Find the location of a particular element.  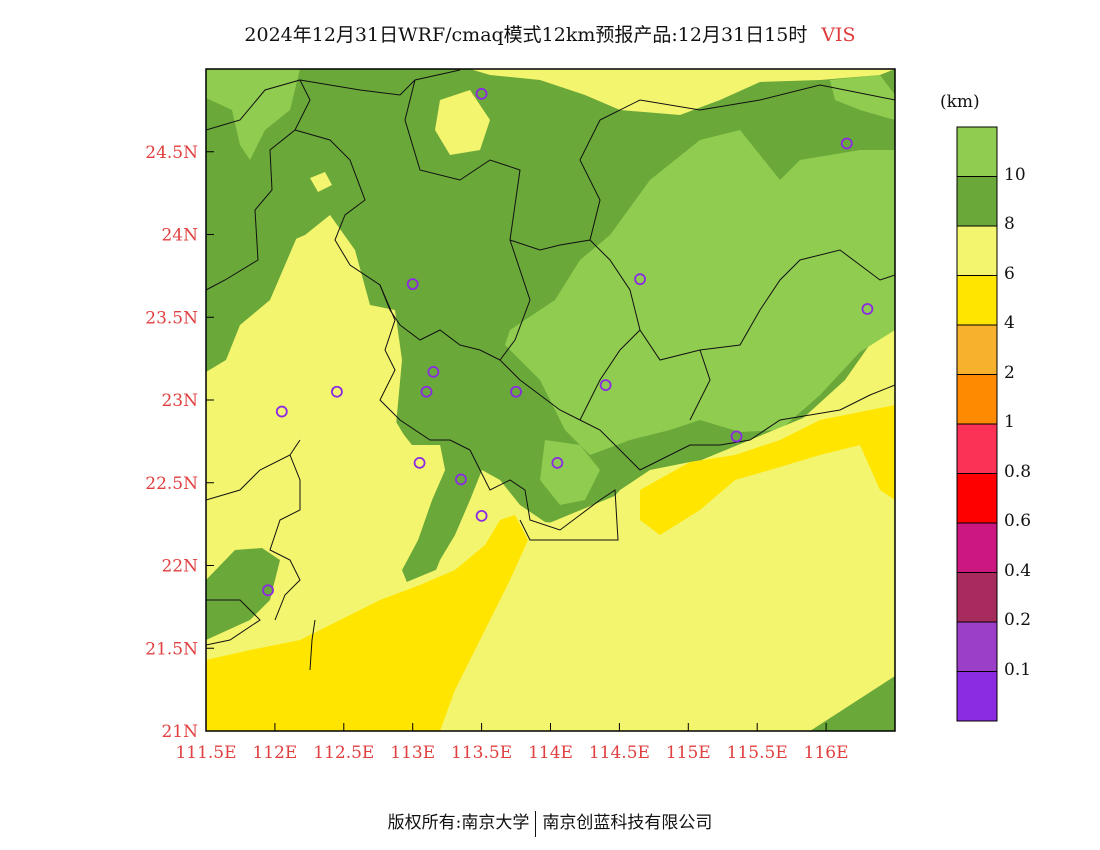

y-tick-label: 21.5N is located at coordinates (171, 649).